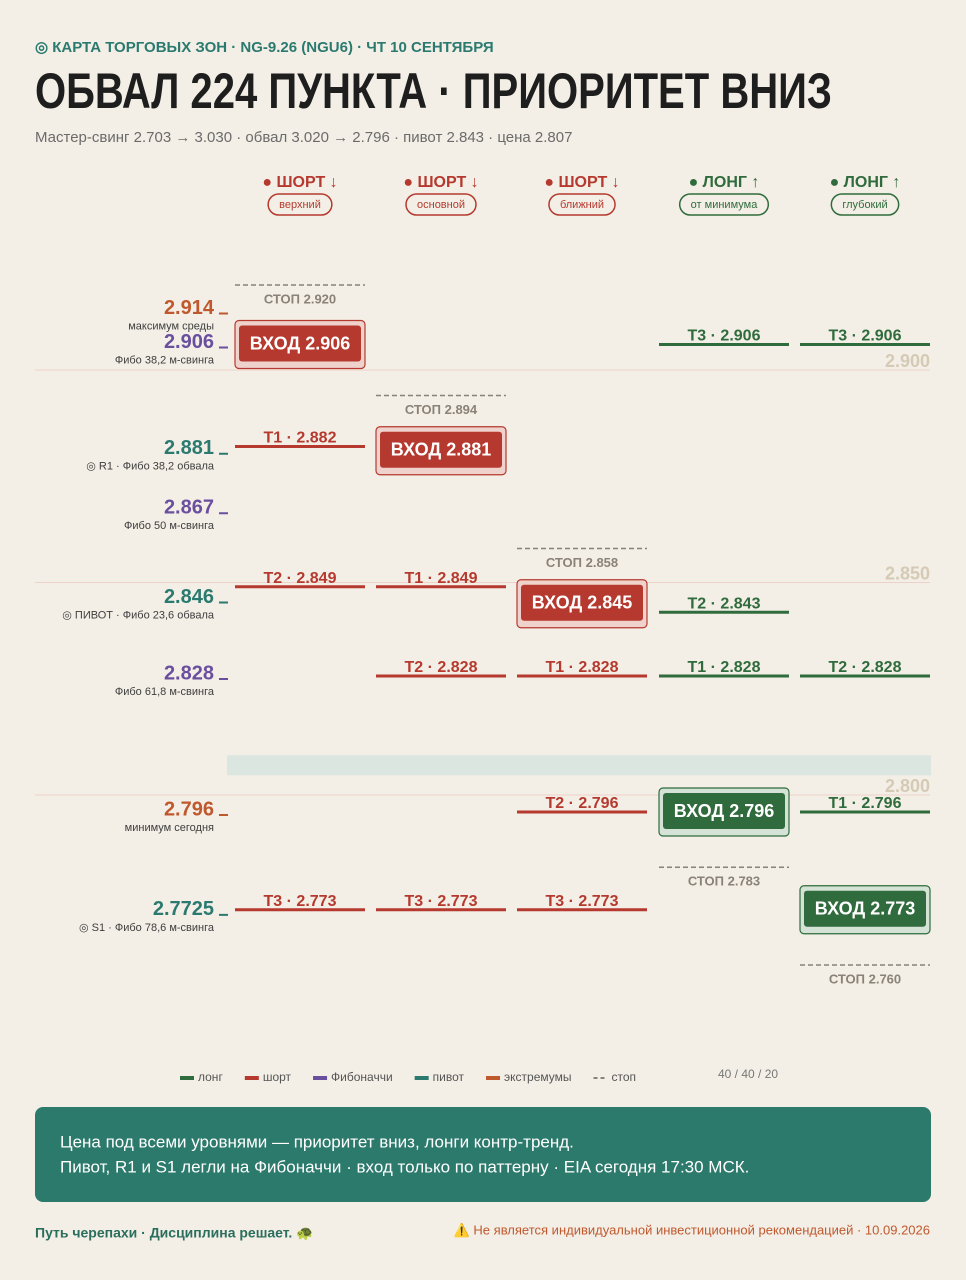  I want to click on column-tag: от минимума, so click(725, 205).